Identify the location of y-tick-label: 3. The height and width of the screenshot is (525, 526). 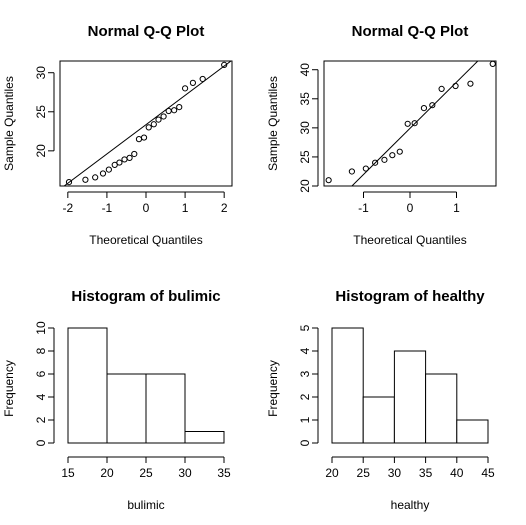
(305, 373).